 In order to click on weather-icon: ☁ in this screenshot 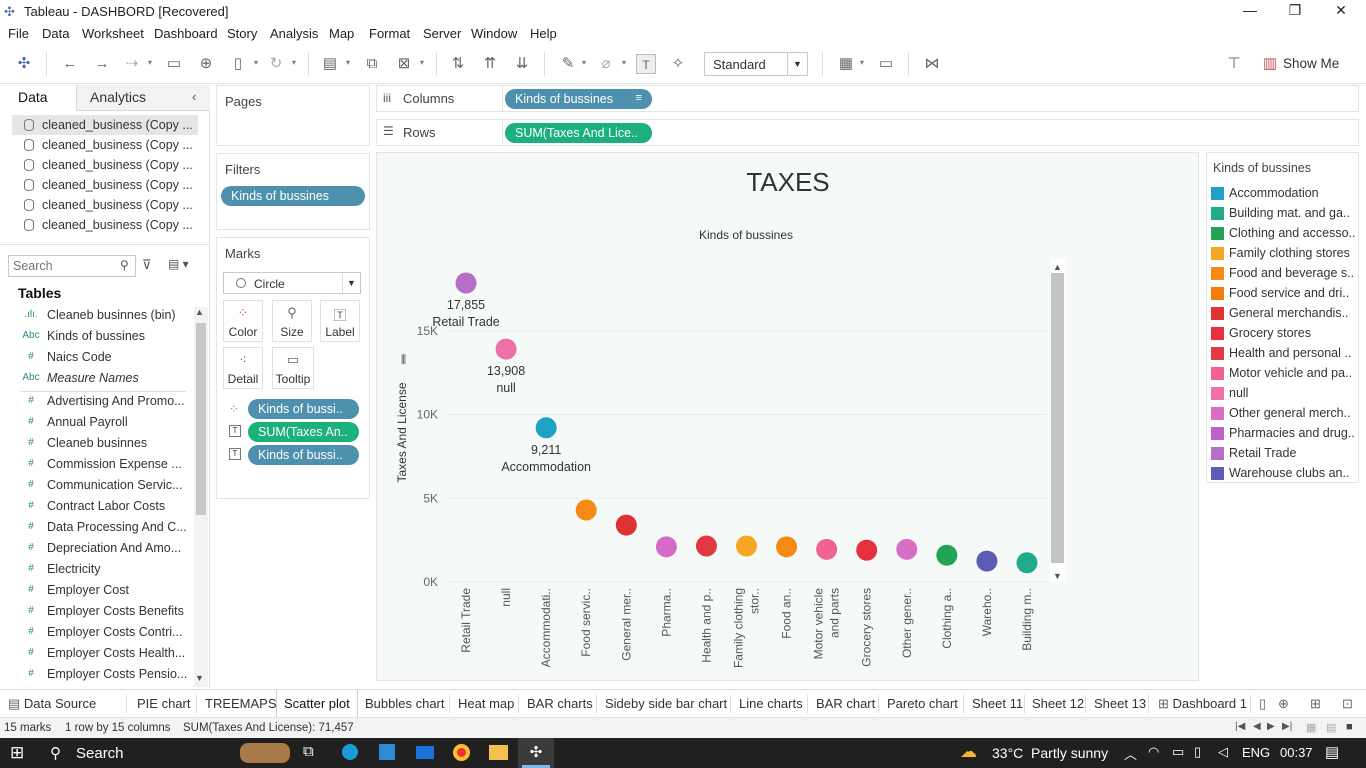, I will do `click(968, 751)`.